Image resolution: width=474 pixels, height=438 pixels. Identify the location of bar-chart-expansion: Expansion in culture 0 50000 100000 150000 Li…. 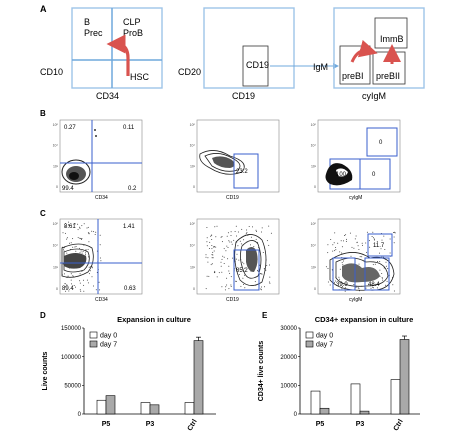
(129, 373).